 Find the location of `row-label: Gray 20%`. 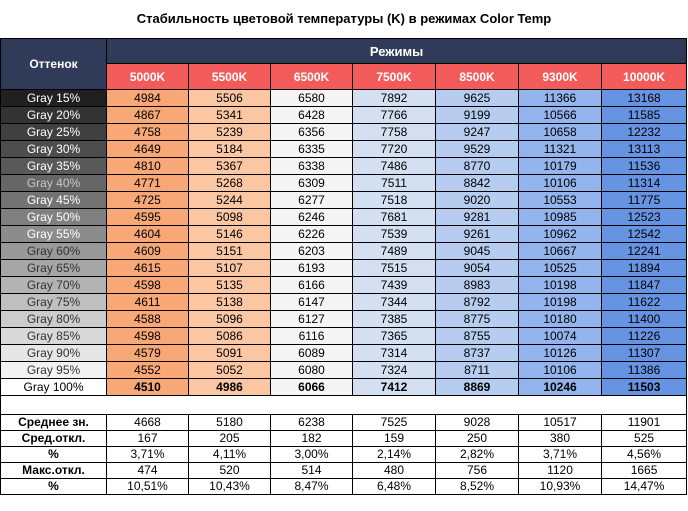

row-label: Gray 20% is located at coordinates (53, 115).